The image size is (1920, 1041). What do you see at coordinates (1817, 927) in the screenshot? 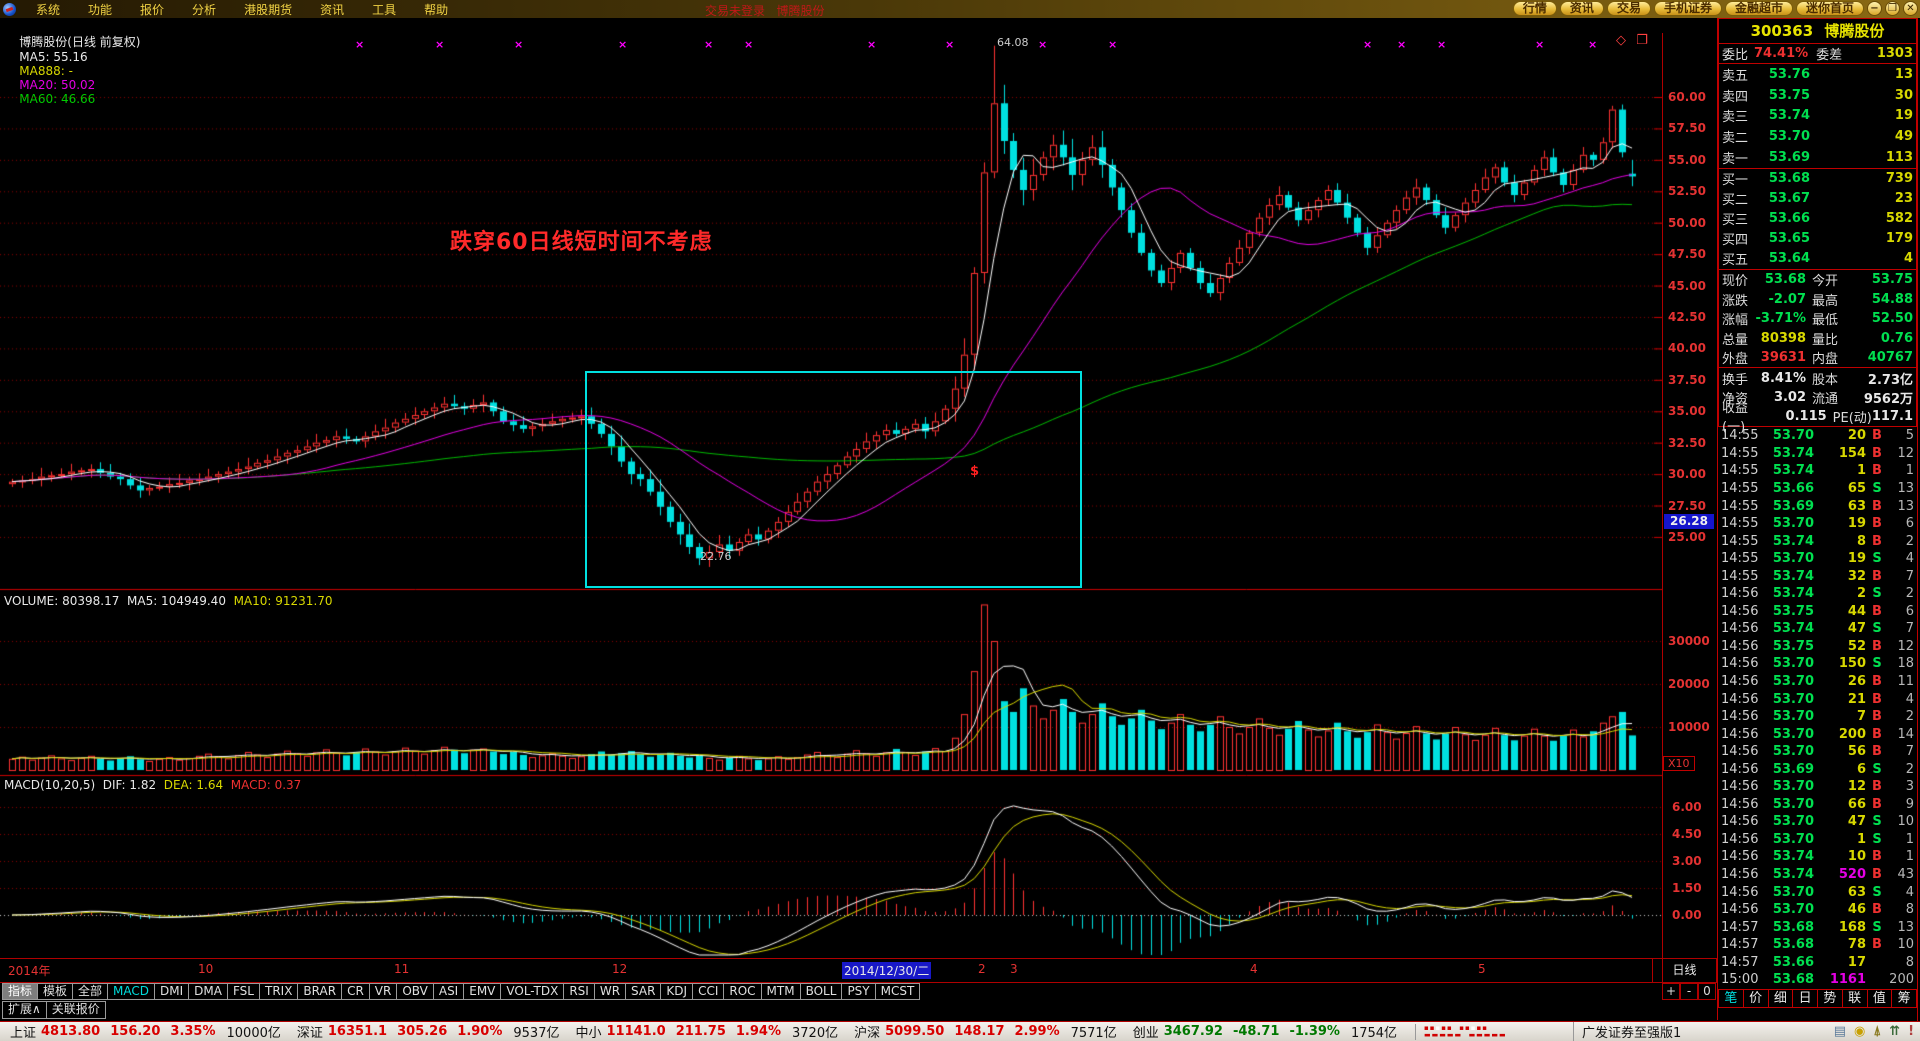
I see `tick-row-28: 14:57 53.68 168 S 13` at bounding box center [1817, 927].